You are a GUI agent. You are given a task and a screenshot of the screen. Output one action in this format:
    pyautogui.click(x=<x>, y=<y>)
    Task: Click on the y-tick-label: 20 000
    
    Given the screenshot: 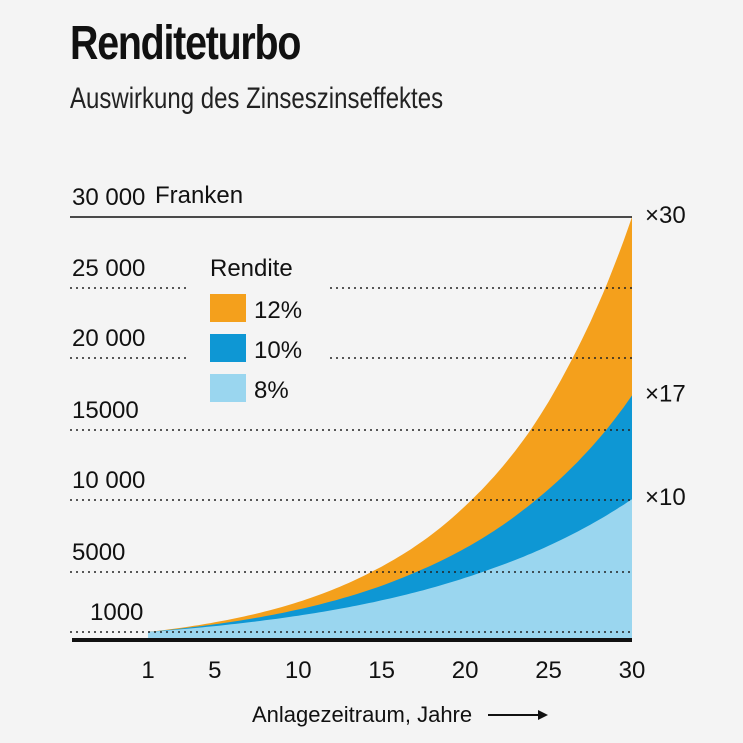 What is the action you would take?
    pyautogui.click(x=108, y=338)
    